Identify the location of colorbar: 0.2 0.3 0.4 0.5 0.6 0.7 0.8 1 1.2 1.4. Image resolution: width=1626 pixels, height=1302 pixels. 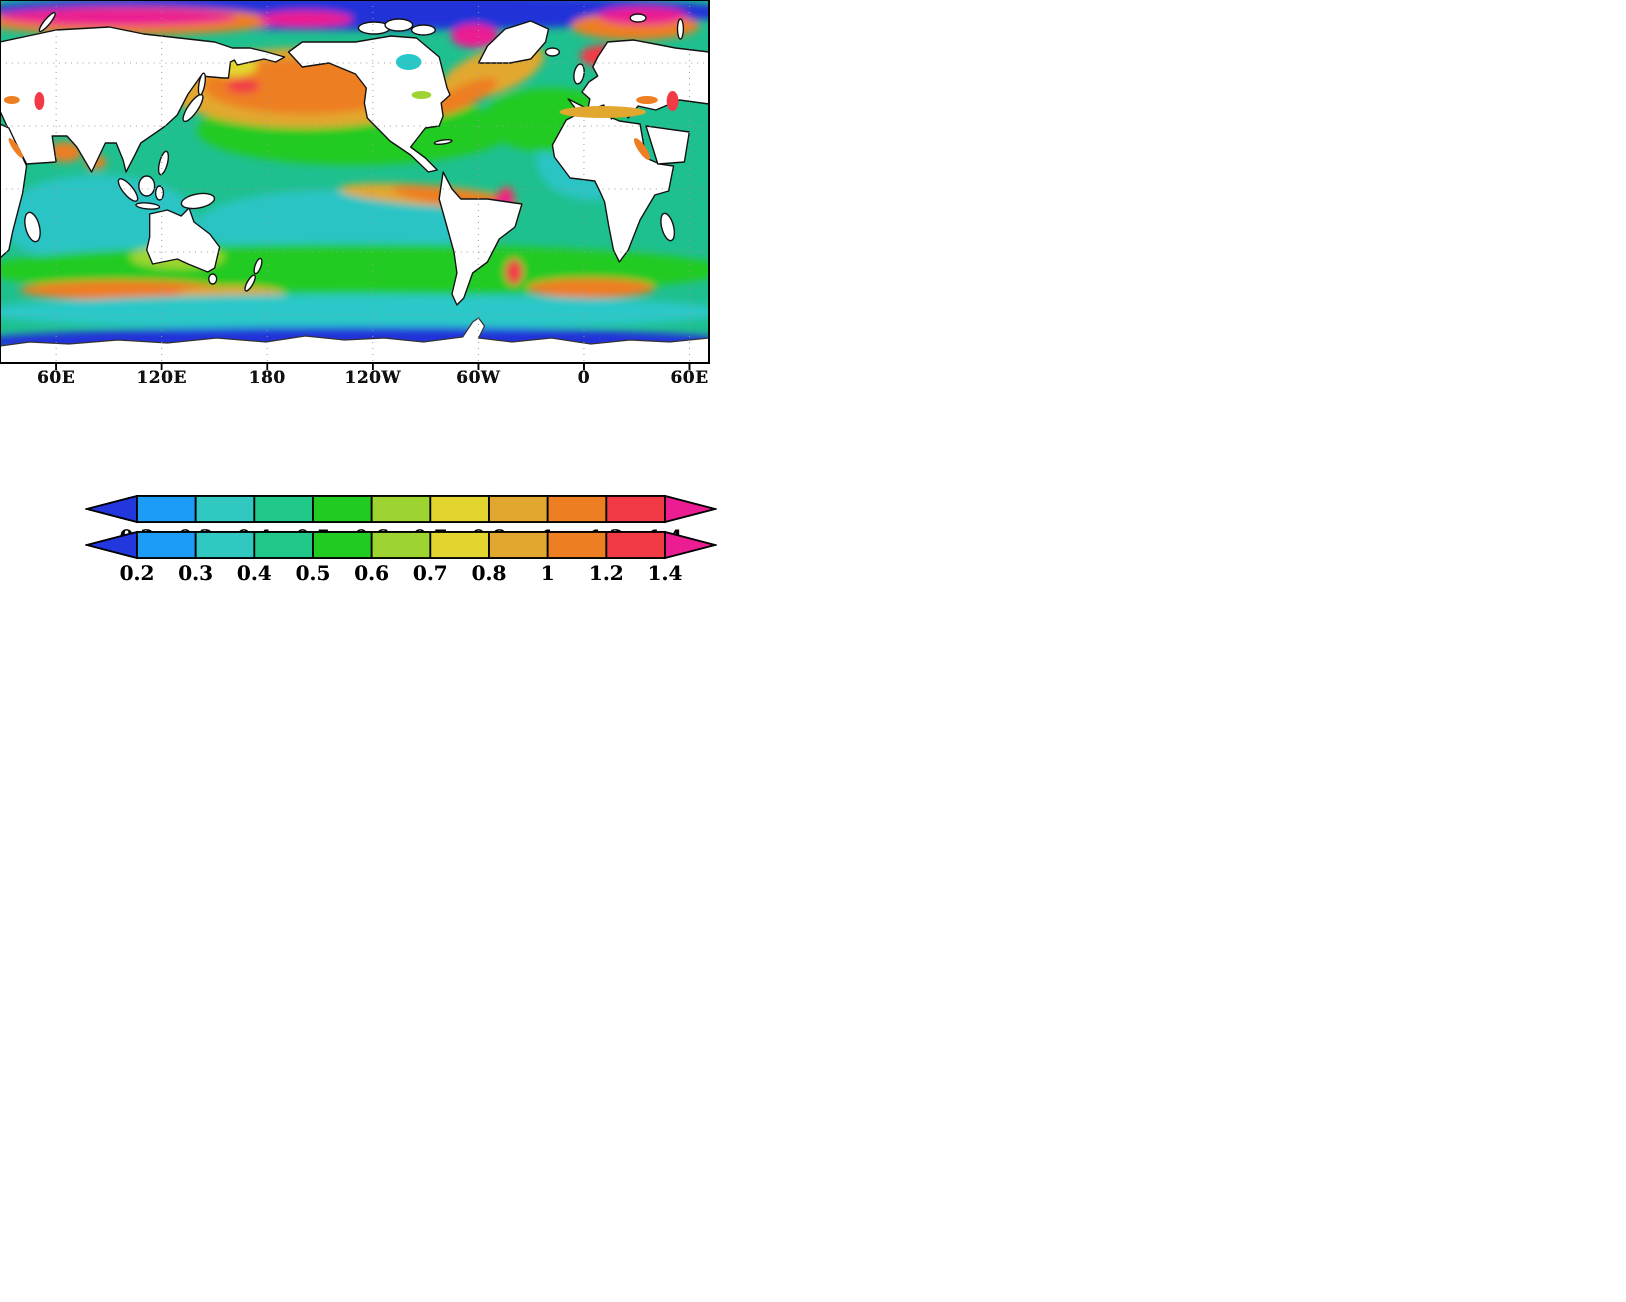
(401, 556).